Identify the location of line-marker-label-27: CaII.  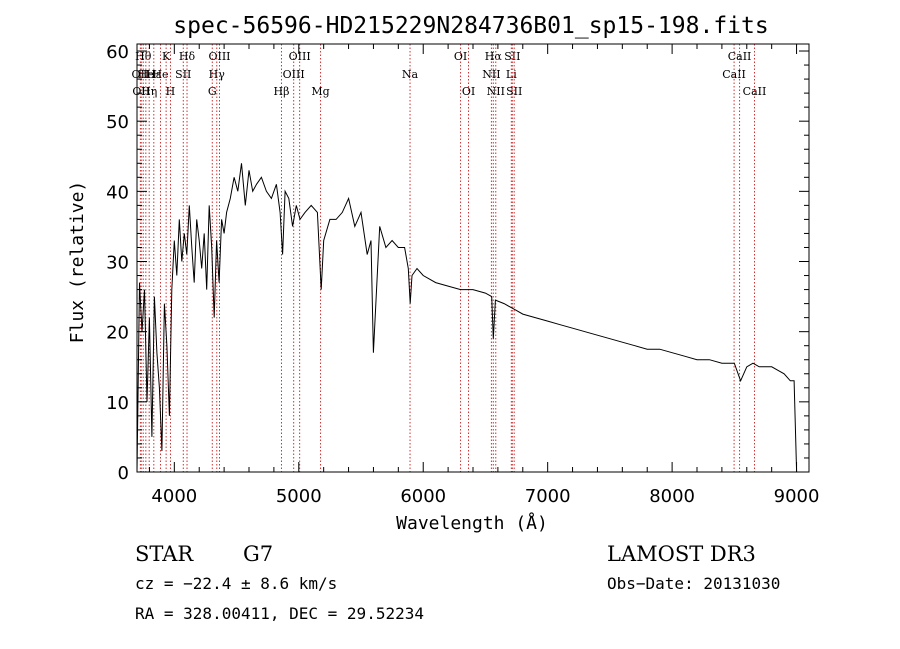
(734, 74).